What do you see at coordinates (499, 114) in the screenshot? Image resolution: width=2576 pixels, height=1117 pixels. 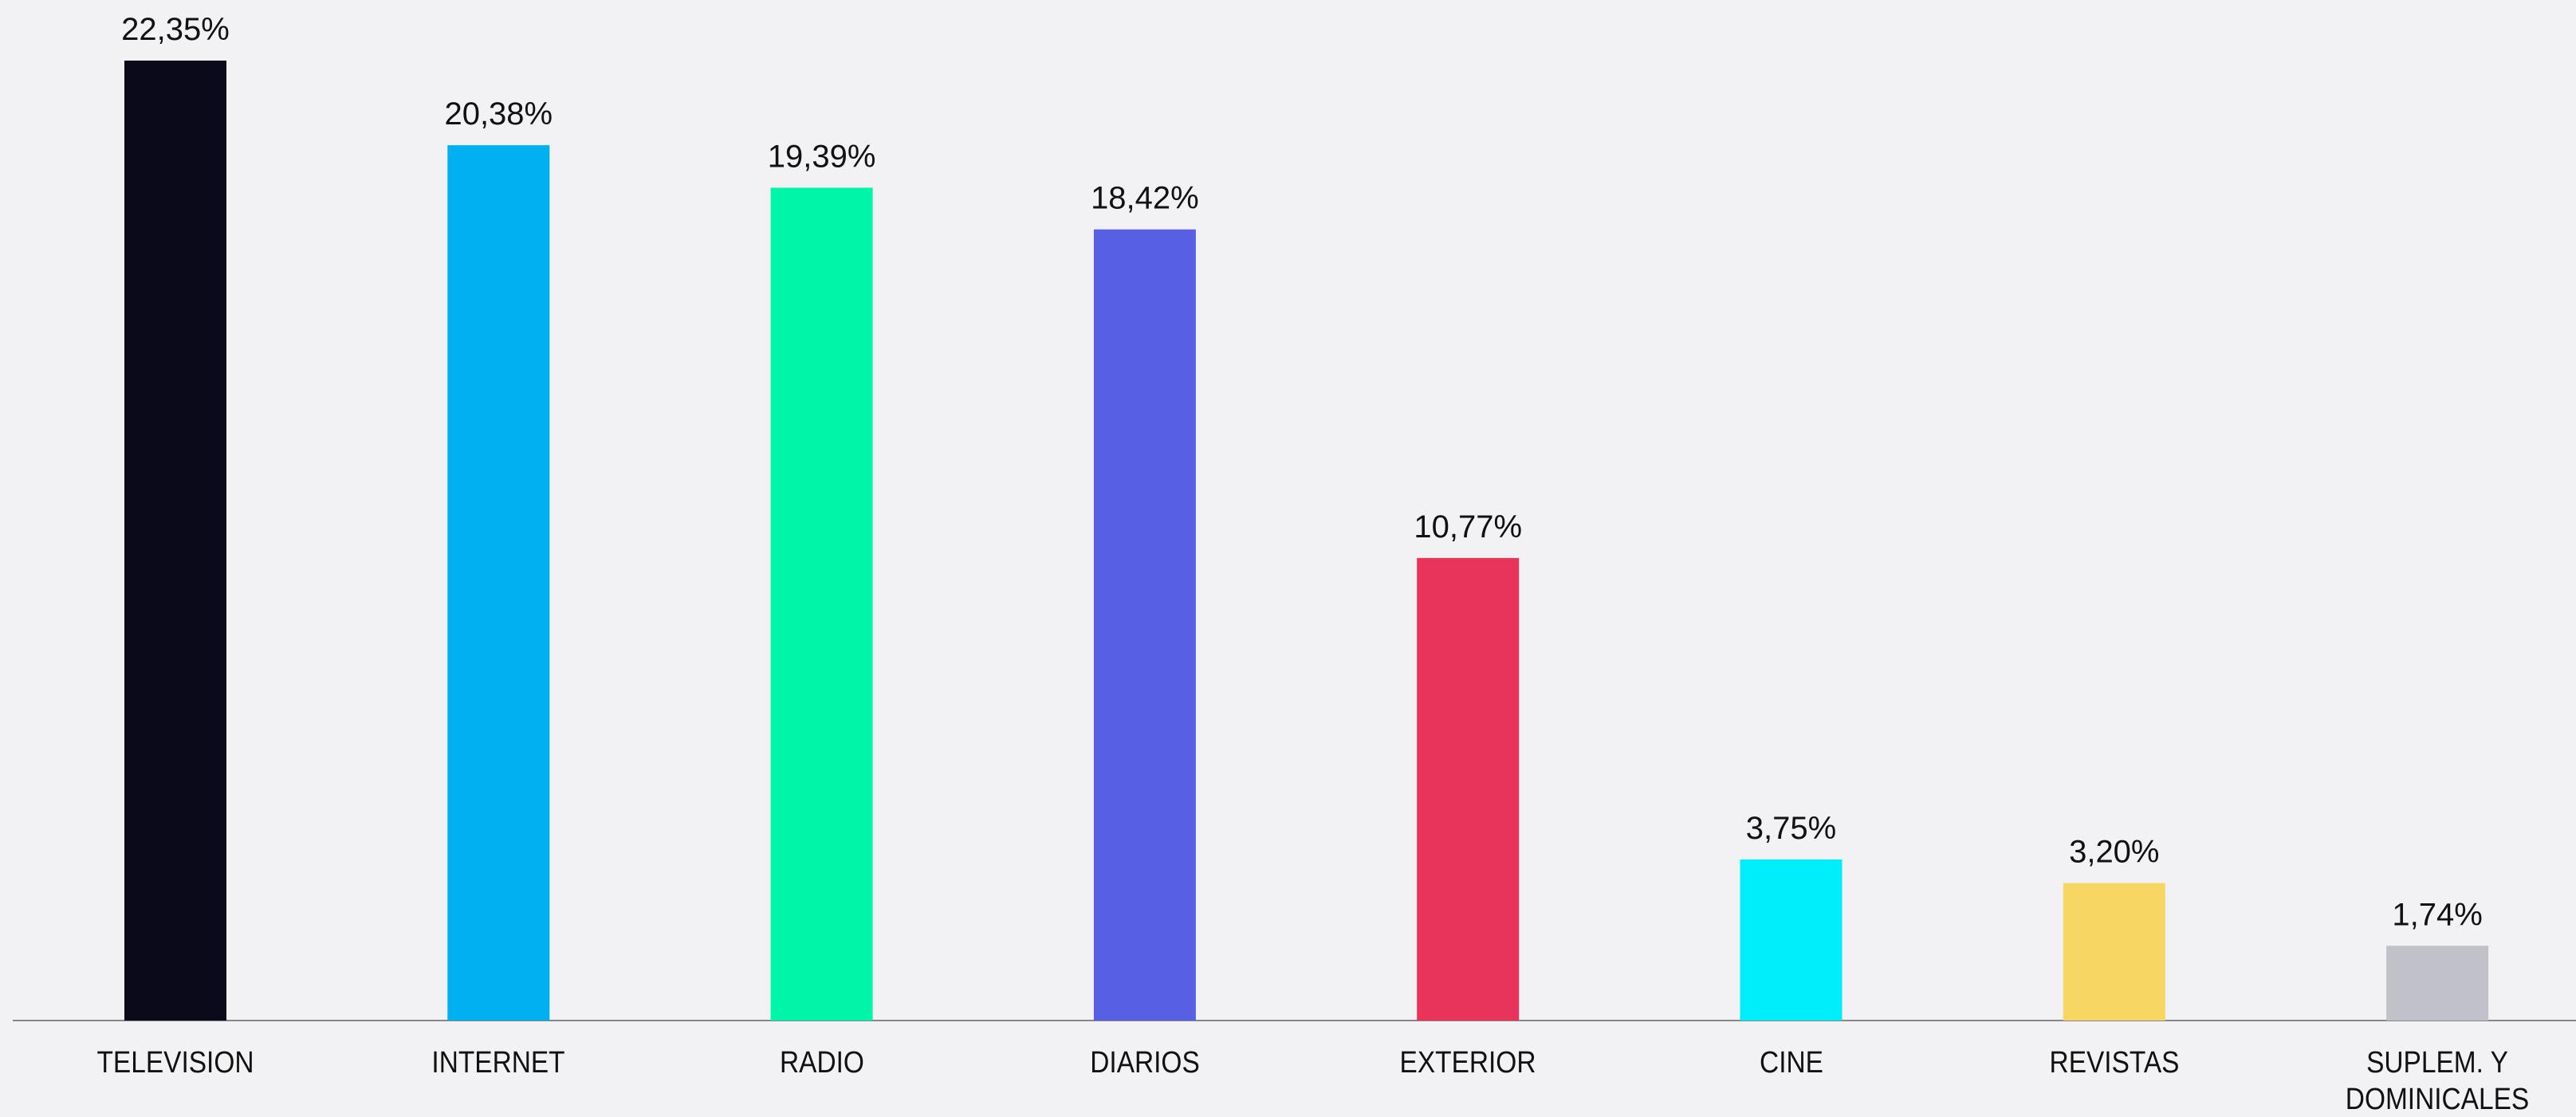 I see `value-label: 20,38%` at bounding box center [499, 114].